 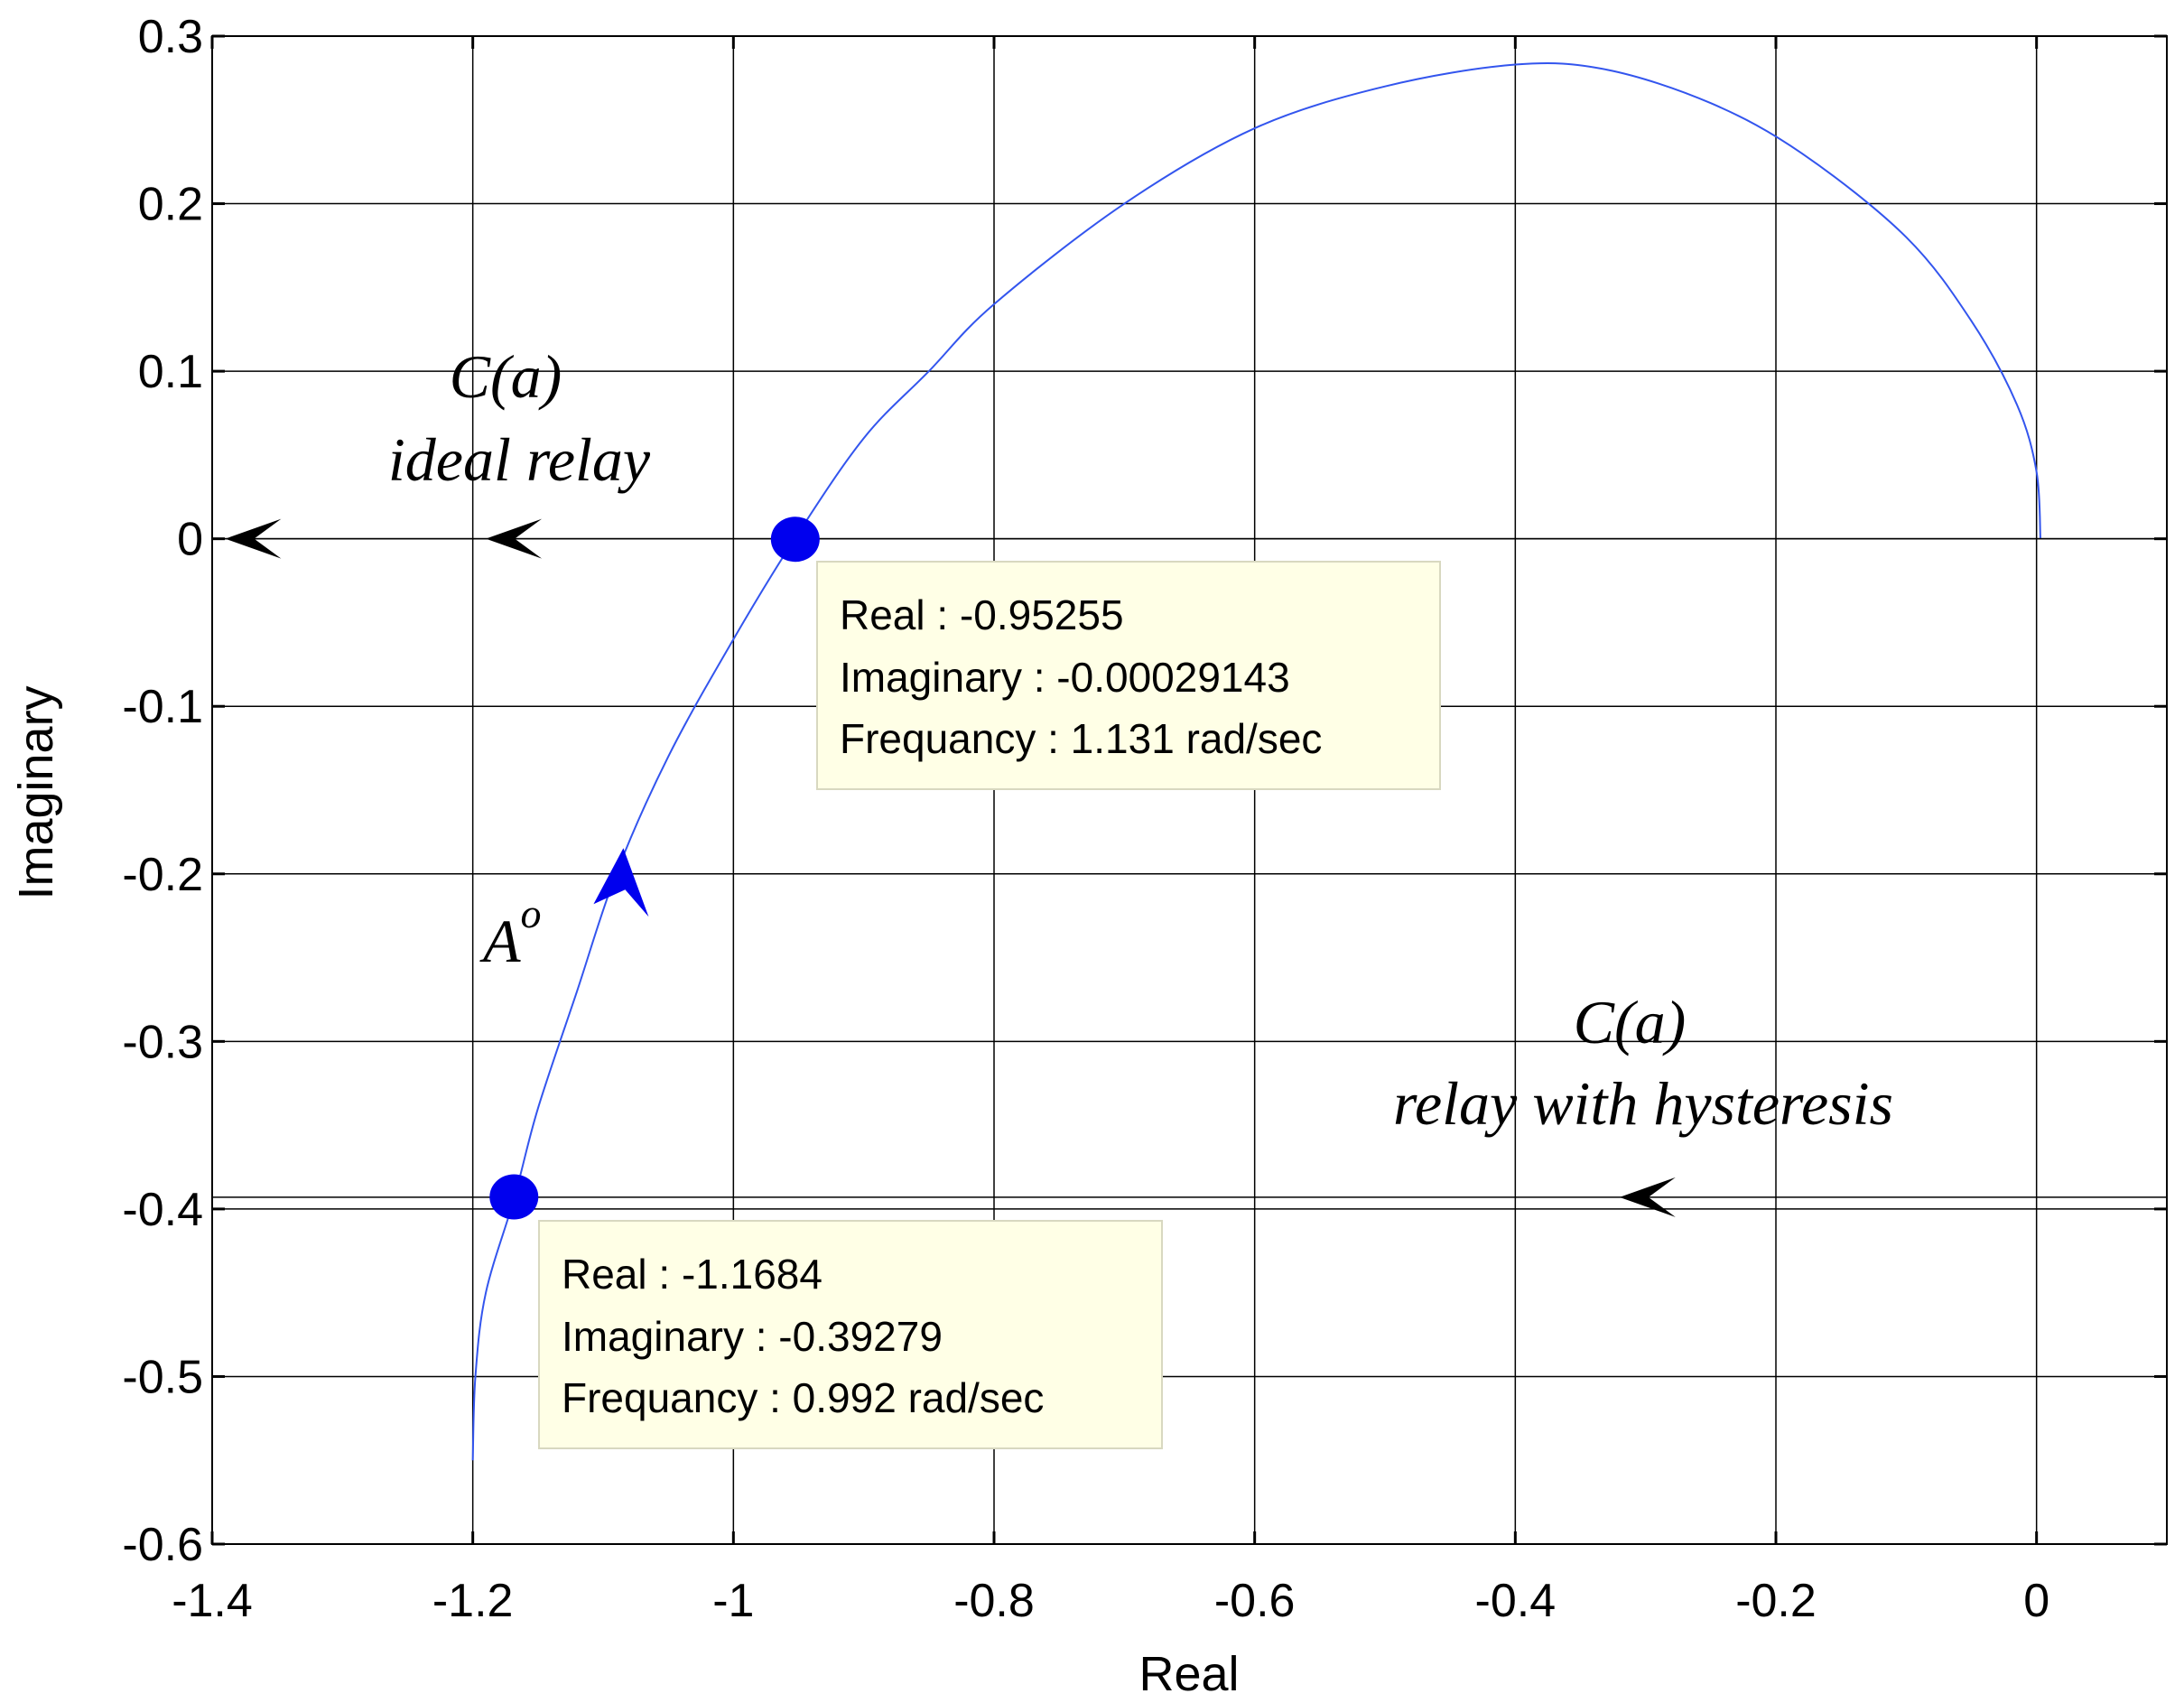 I want to click on ideal-relay-label-line2: ideal relay, so click(x=519, y=460).